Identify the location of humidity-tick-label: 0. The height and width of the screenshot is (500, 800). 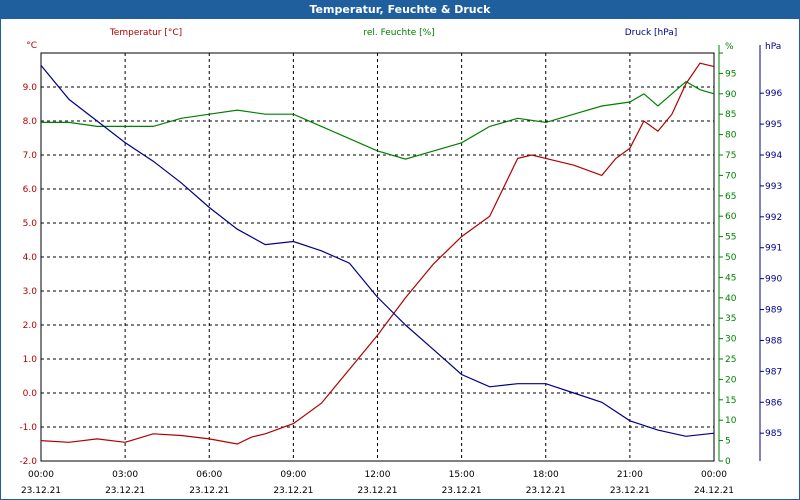
(728, 462).